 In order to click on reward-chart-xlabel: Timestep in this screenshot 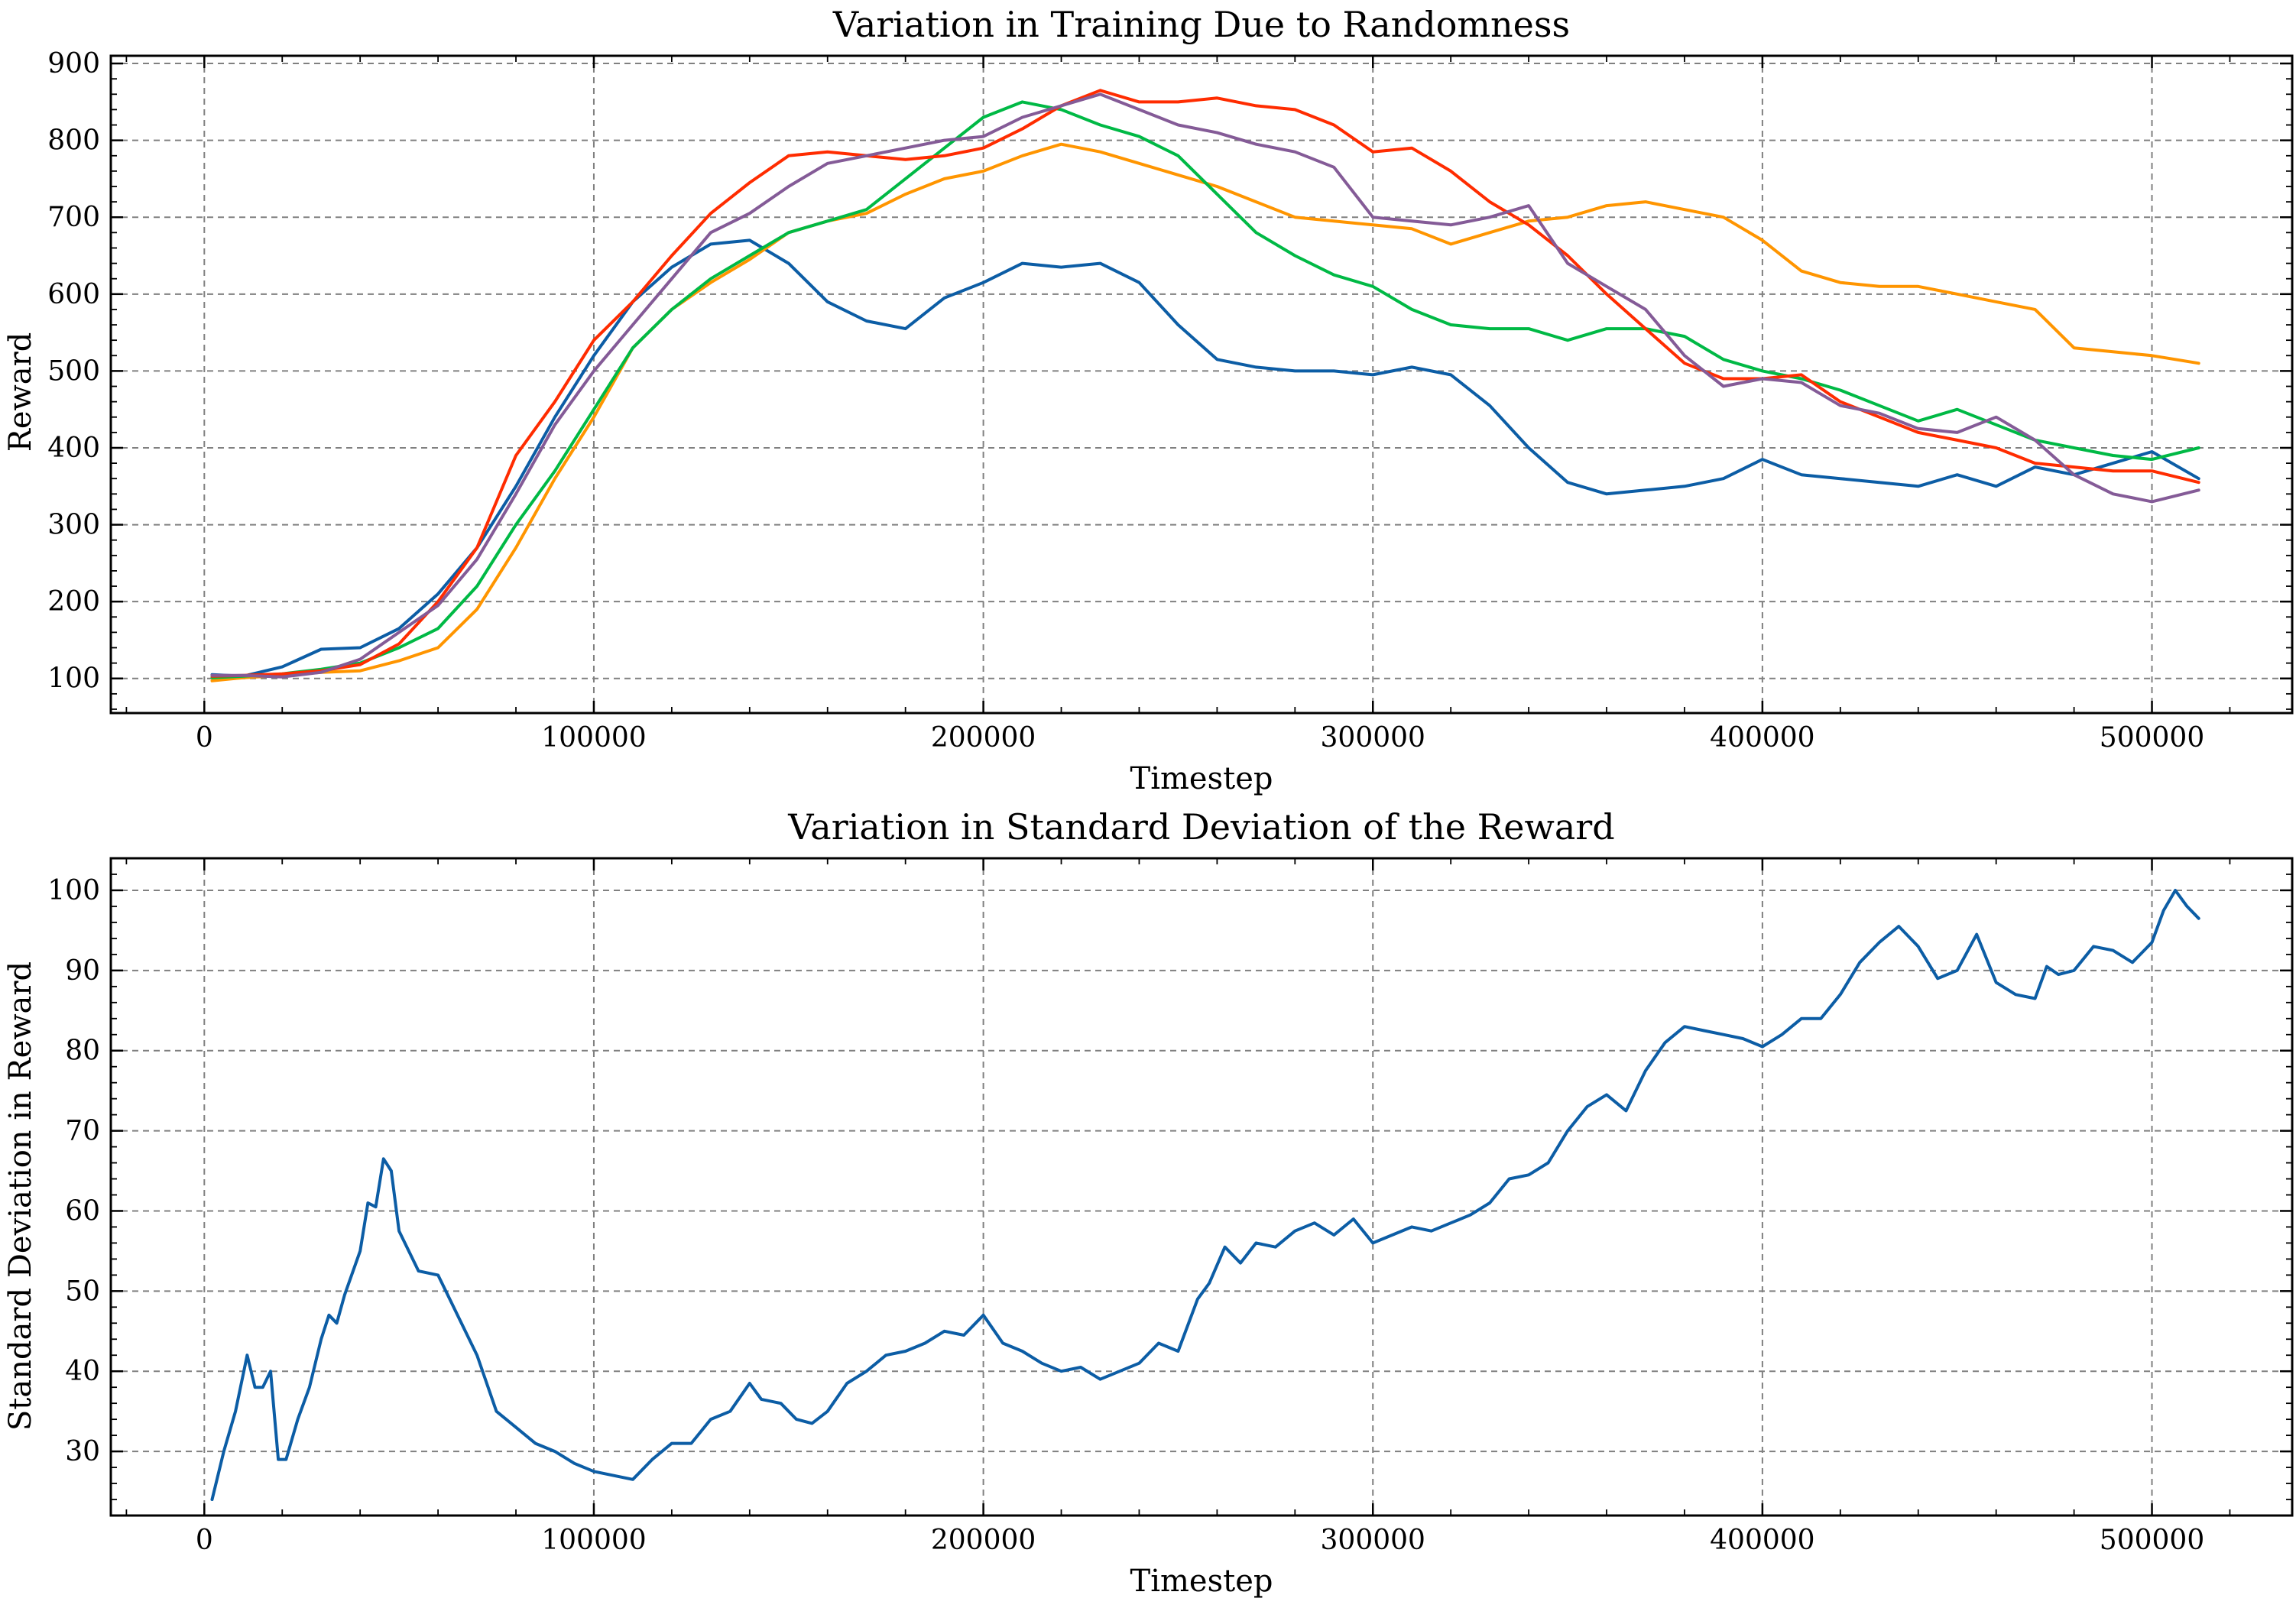, I will do `click(1201, 778)`.